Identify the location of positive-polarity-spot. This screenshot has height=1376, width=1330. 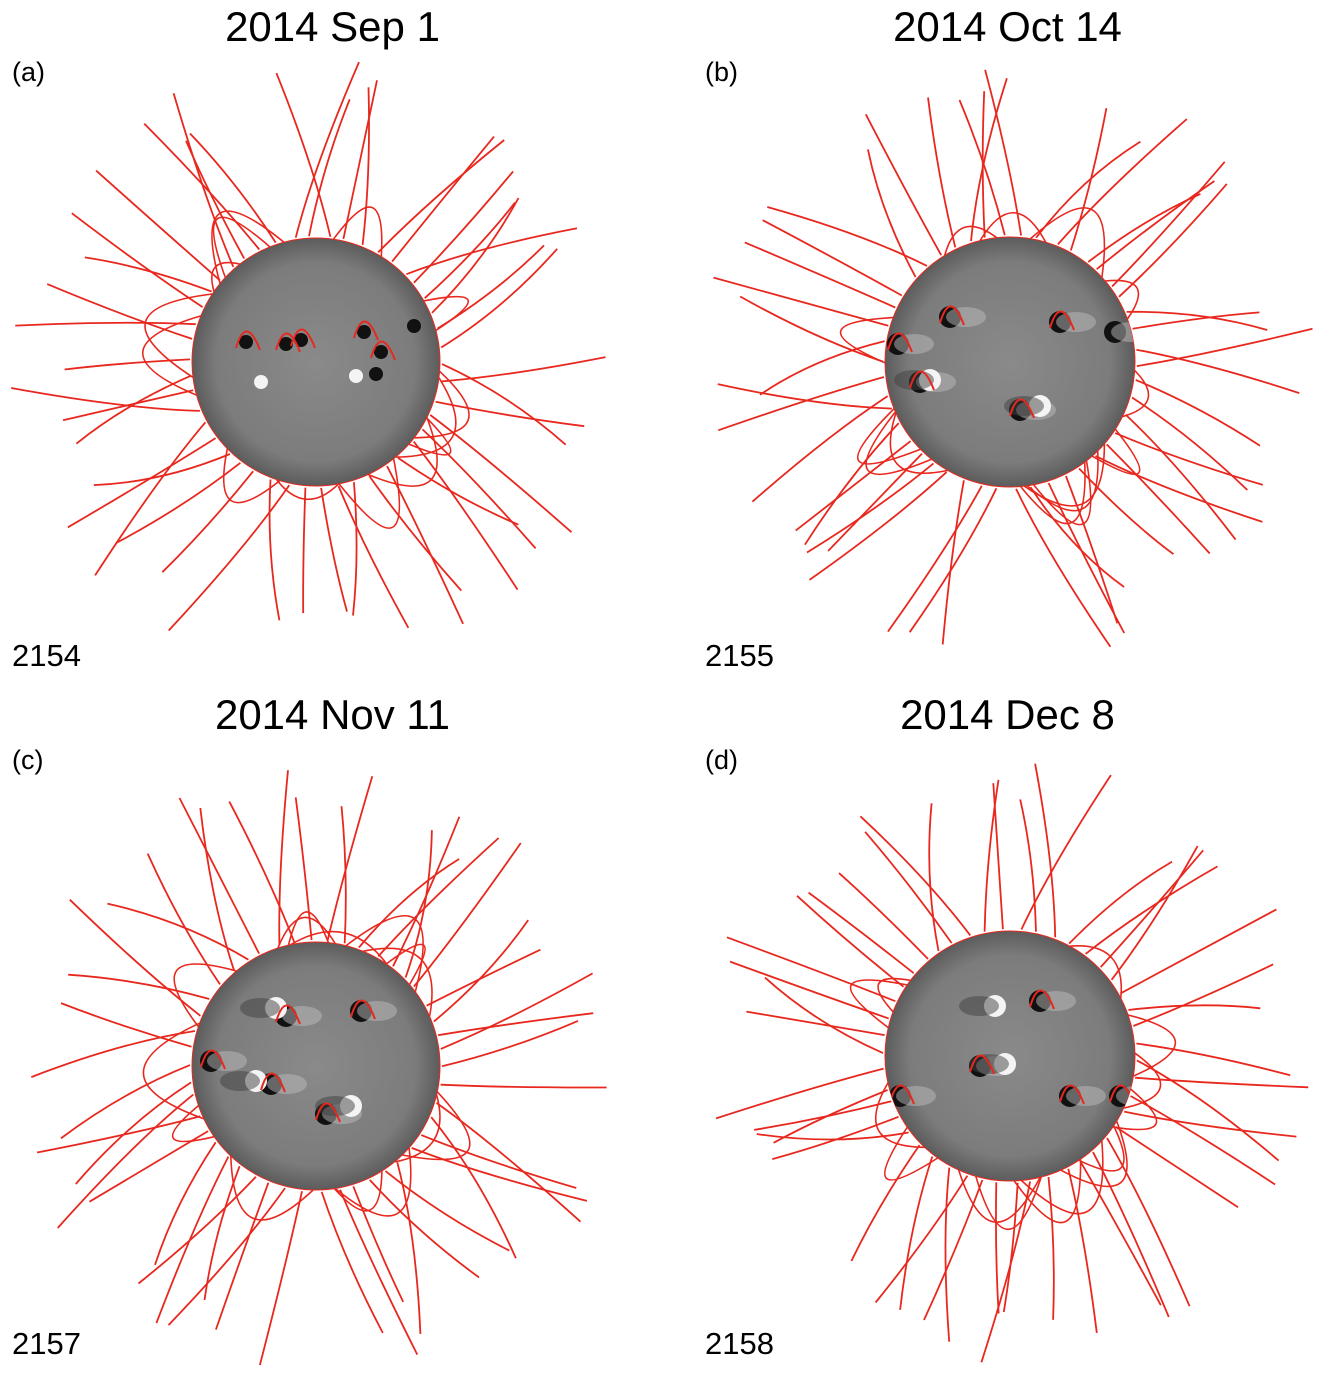
(356, 376).